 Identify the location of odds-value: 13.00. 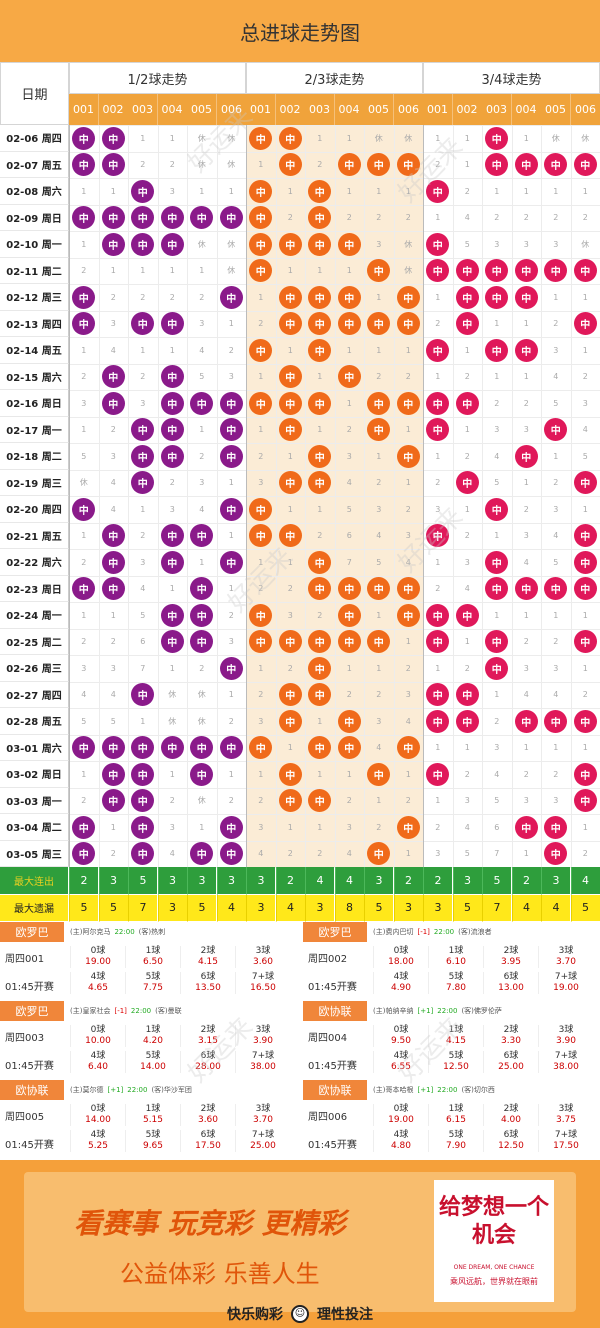
(511, 988).